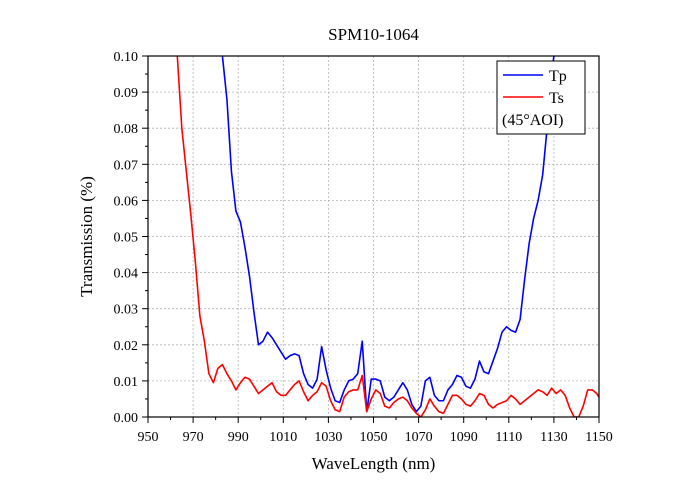 This screenshot has width=700, height=498. What do you see at coordinates (126, 165) in the screenshot?
I see `y-tick-label: 0.07` at bounding box center [126, 165].